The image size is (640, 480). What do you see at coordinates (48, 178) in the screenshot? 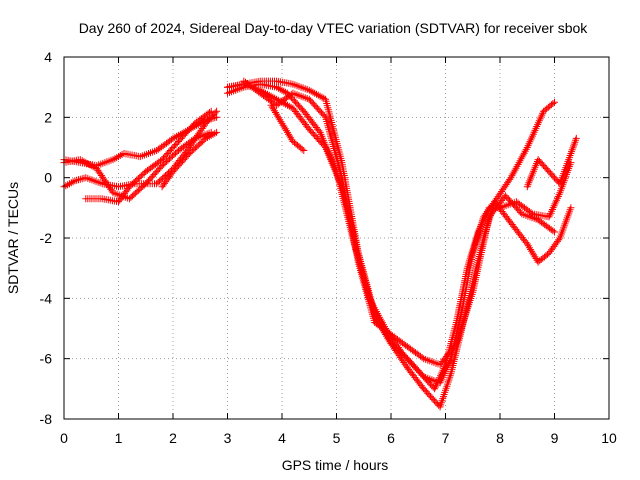
I see `y-tick-label: 0` at bounding box center [48, 178].